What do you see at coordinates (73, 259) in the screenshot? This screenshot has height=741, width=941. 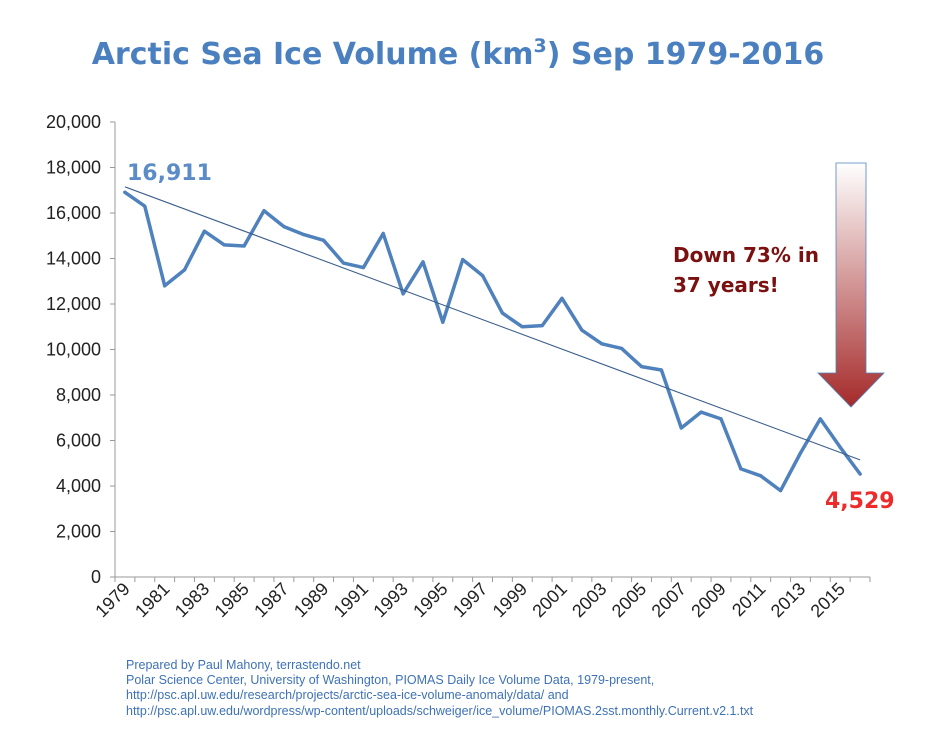 I see `y-tick-label: 14,000` at bounding box center [73, 259].